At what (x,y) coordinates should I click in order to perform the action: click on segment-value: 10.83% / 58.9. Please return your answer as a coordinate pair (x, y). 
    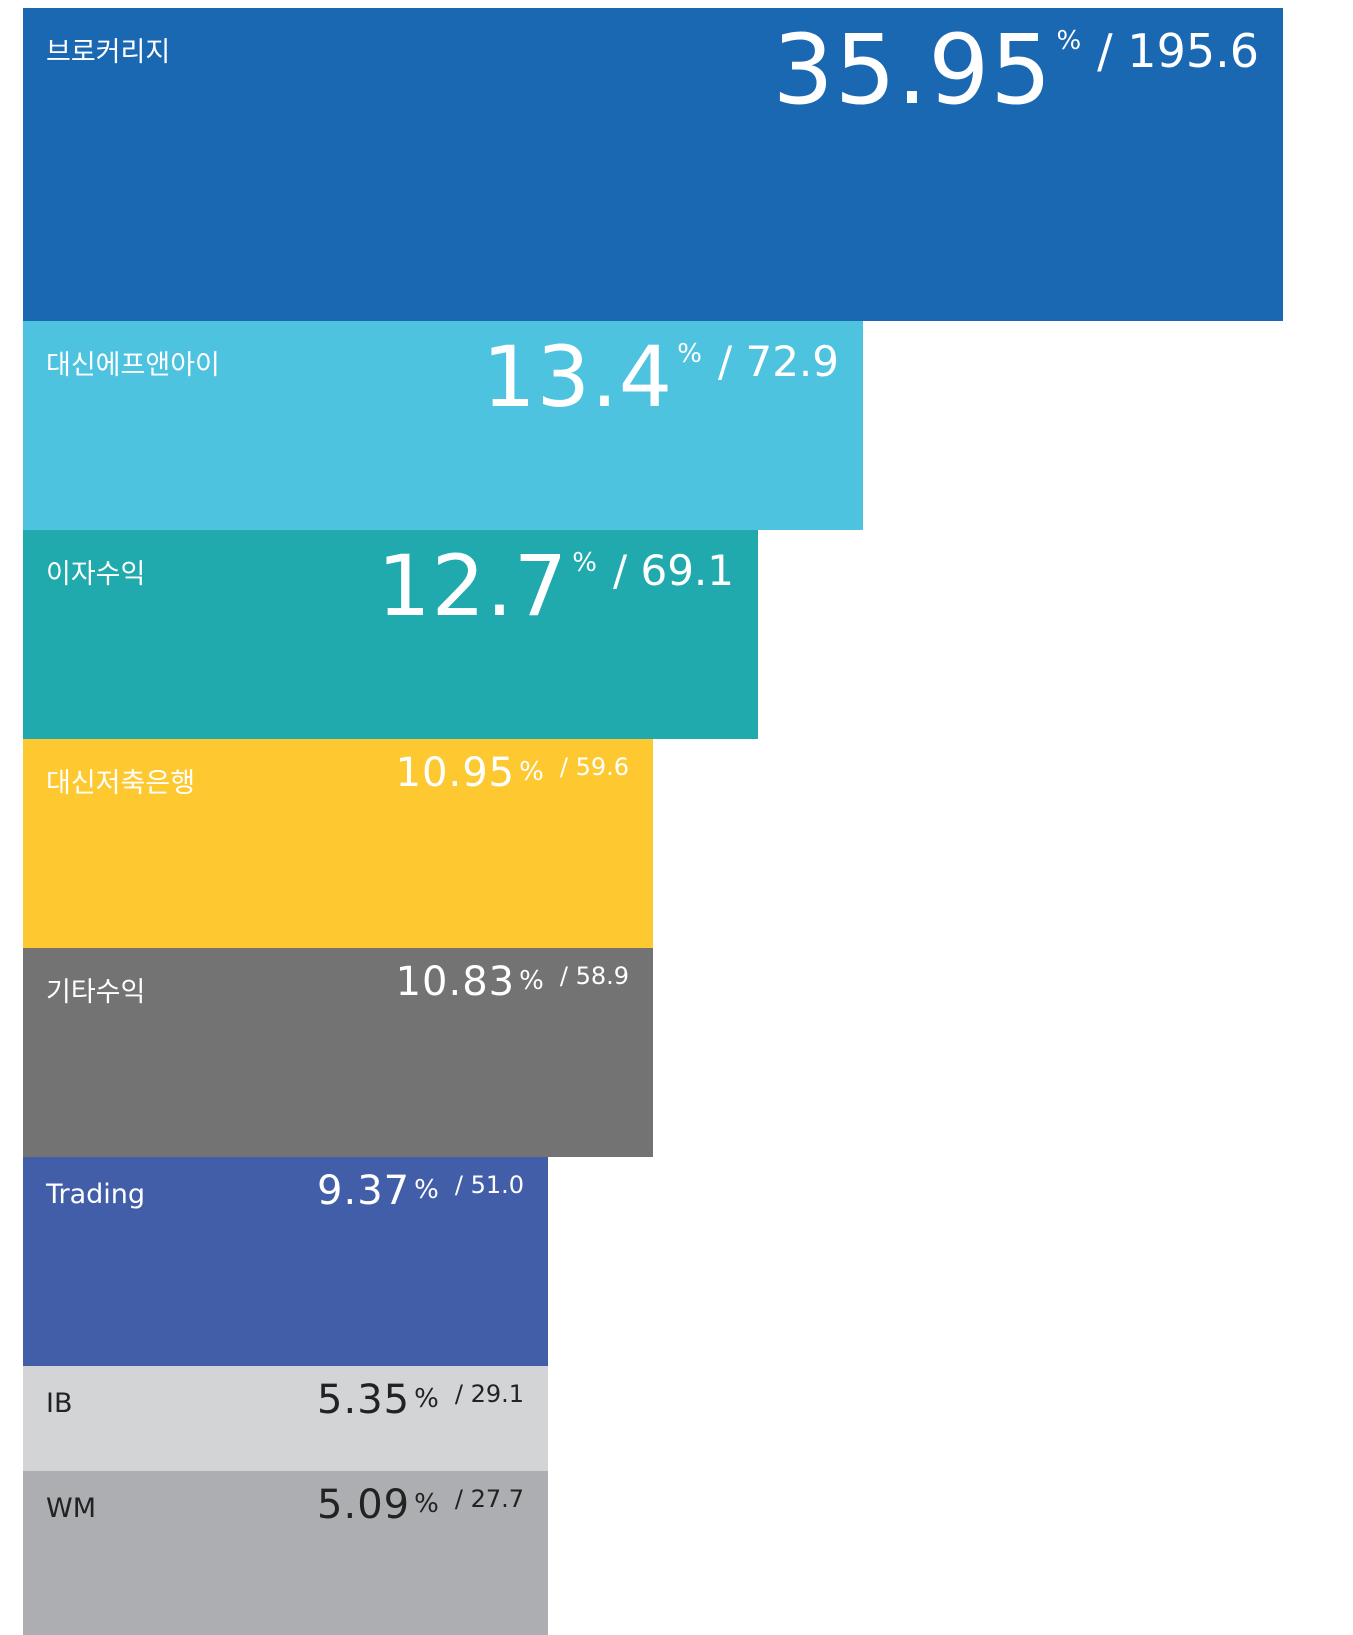
    Looking at the image, I should click on (512, 982).